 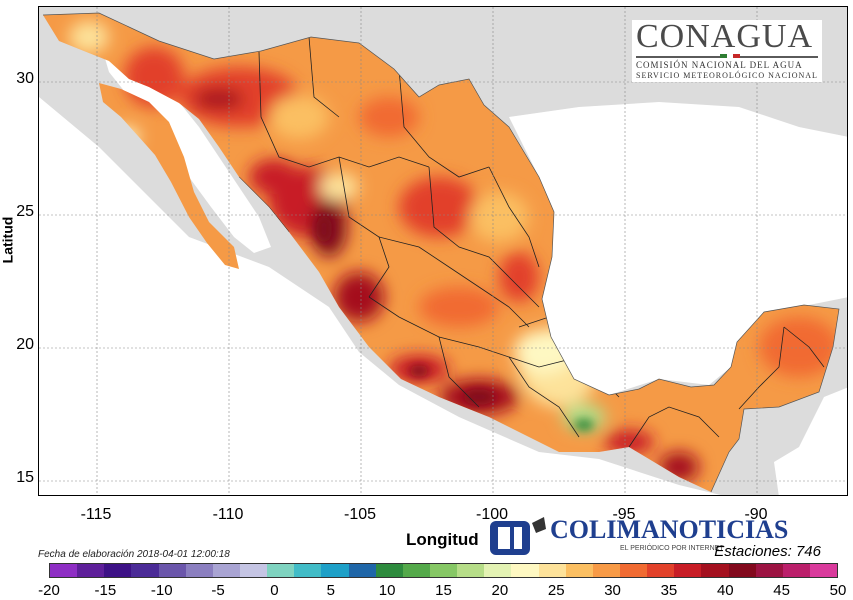 What do you see at coordinates (669, 529) in the screenshot?
I see `watermark-text: COLIMANOTICIAS` at bounding box center [669, 529].